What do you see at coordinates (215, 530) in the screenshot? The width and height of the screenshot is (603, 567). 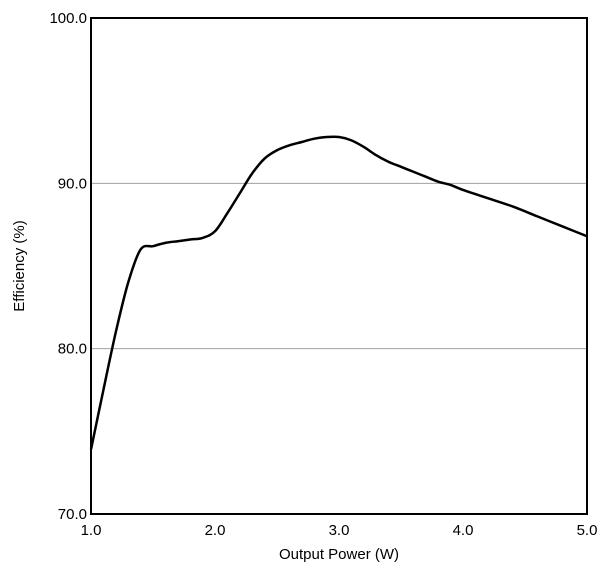 I see `x-tick-label: 2.0` at bounding box center [215, 530].